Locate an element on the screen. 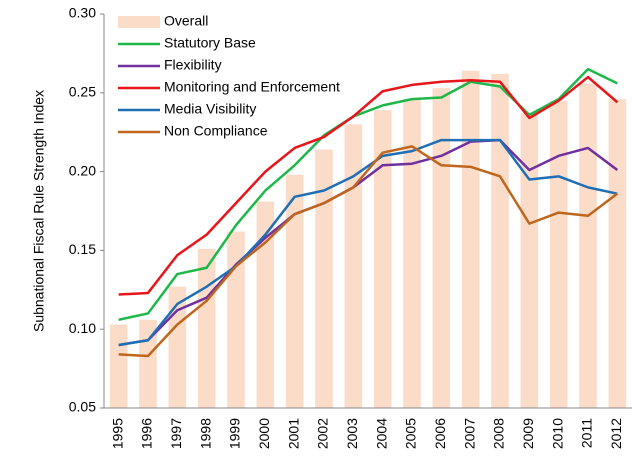 The image size is (632, 465). x-tick-label: 2006 is located at coordinates (440, 433).